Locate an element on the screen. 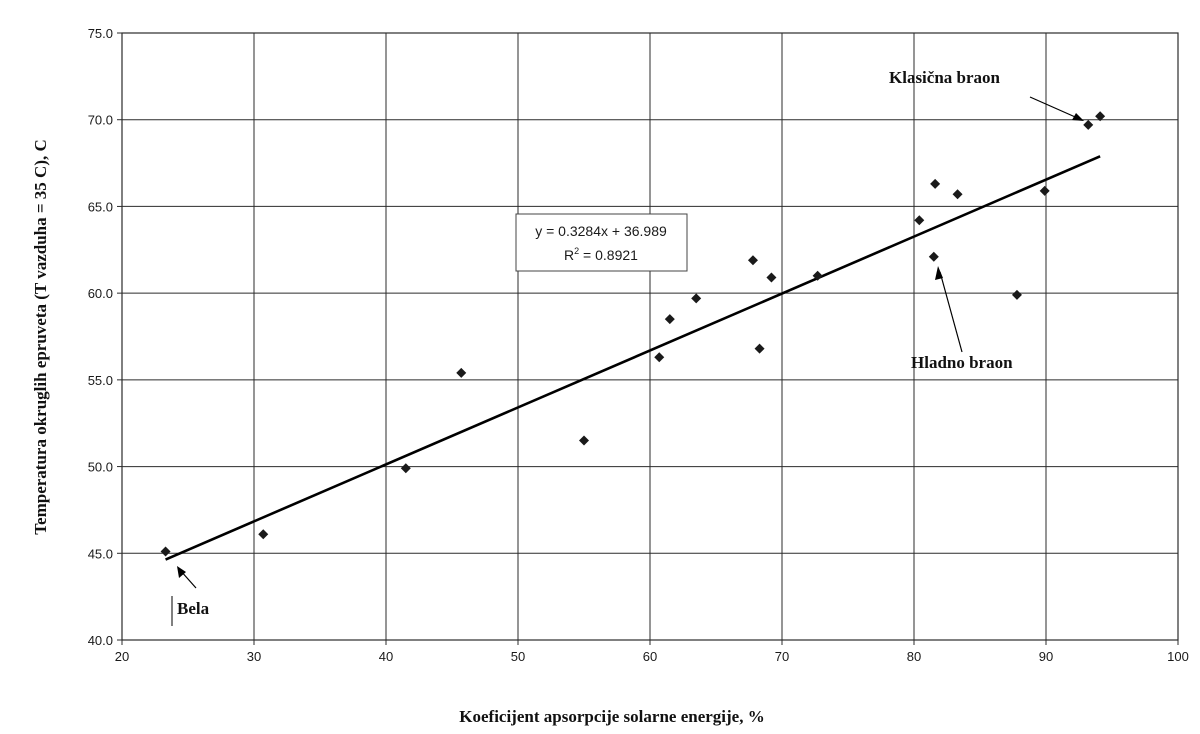  y-tick-label: 55.0 is located at coordinates (100, 380).